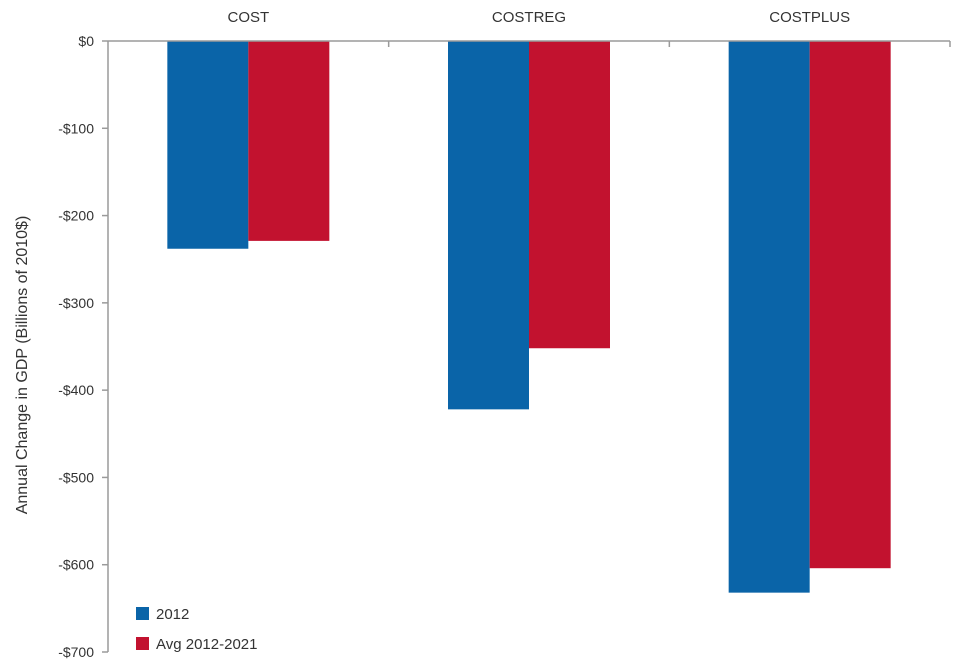  I want to click on y-tick-label: -$300, so click(76, 303).